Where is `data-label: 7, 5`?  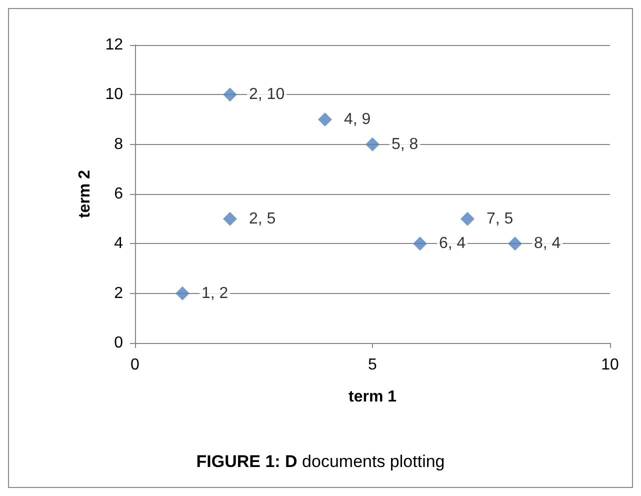
data-label: 7, 5 is located at coordinates (500, 219).